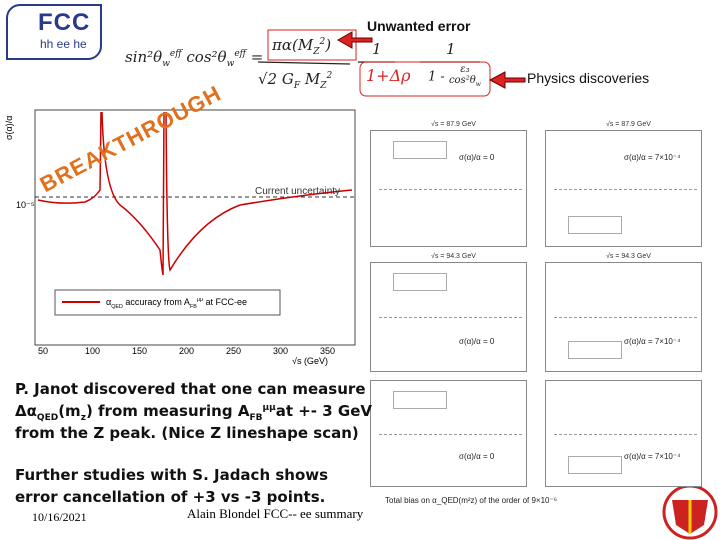 The height and width of the screenshot is (540, 720). I want to click on x-tick-label: 100, so click(93, 351).